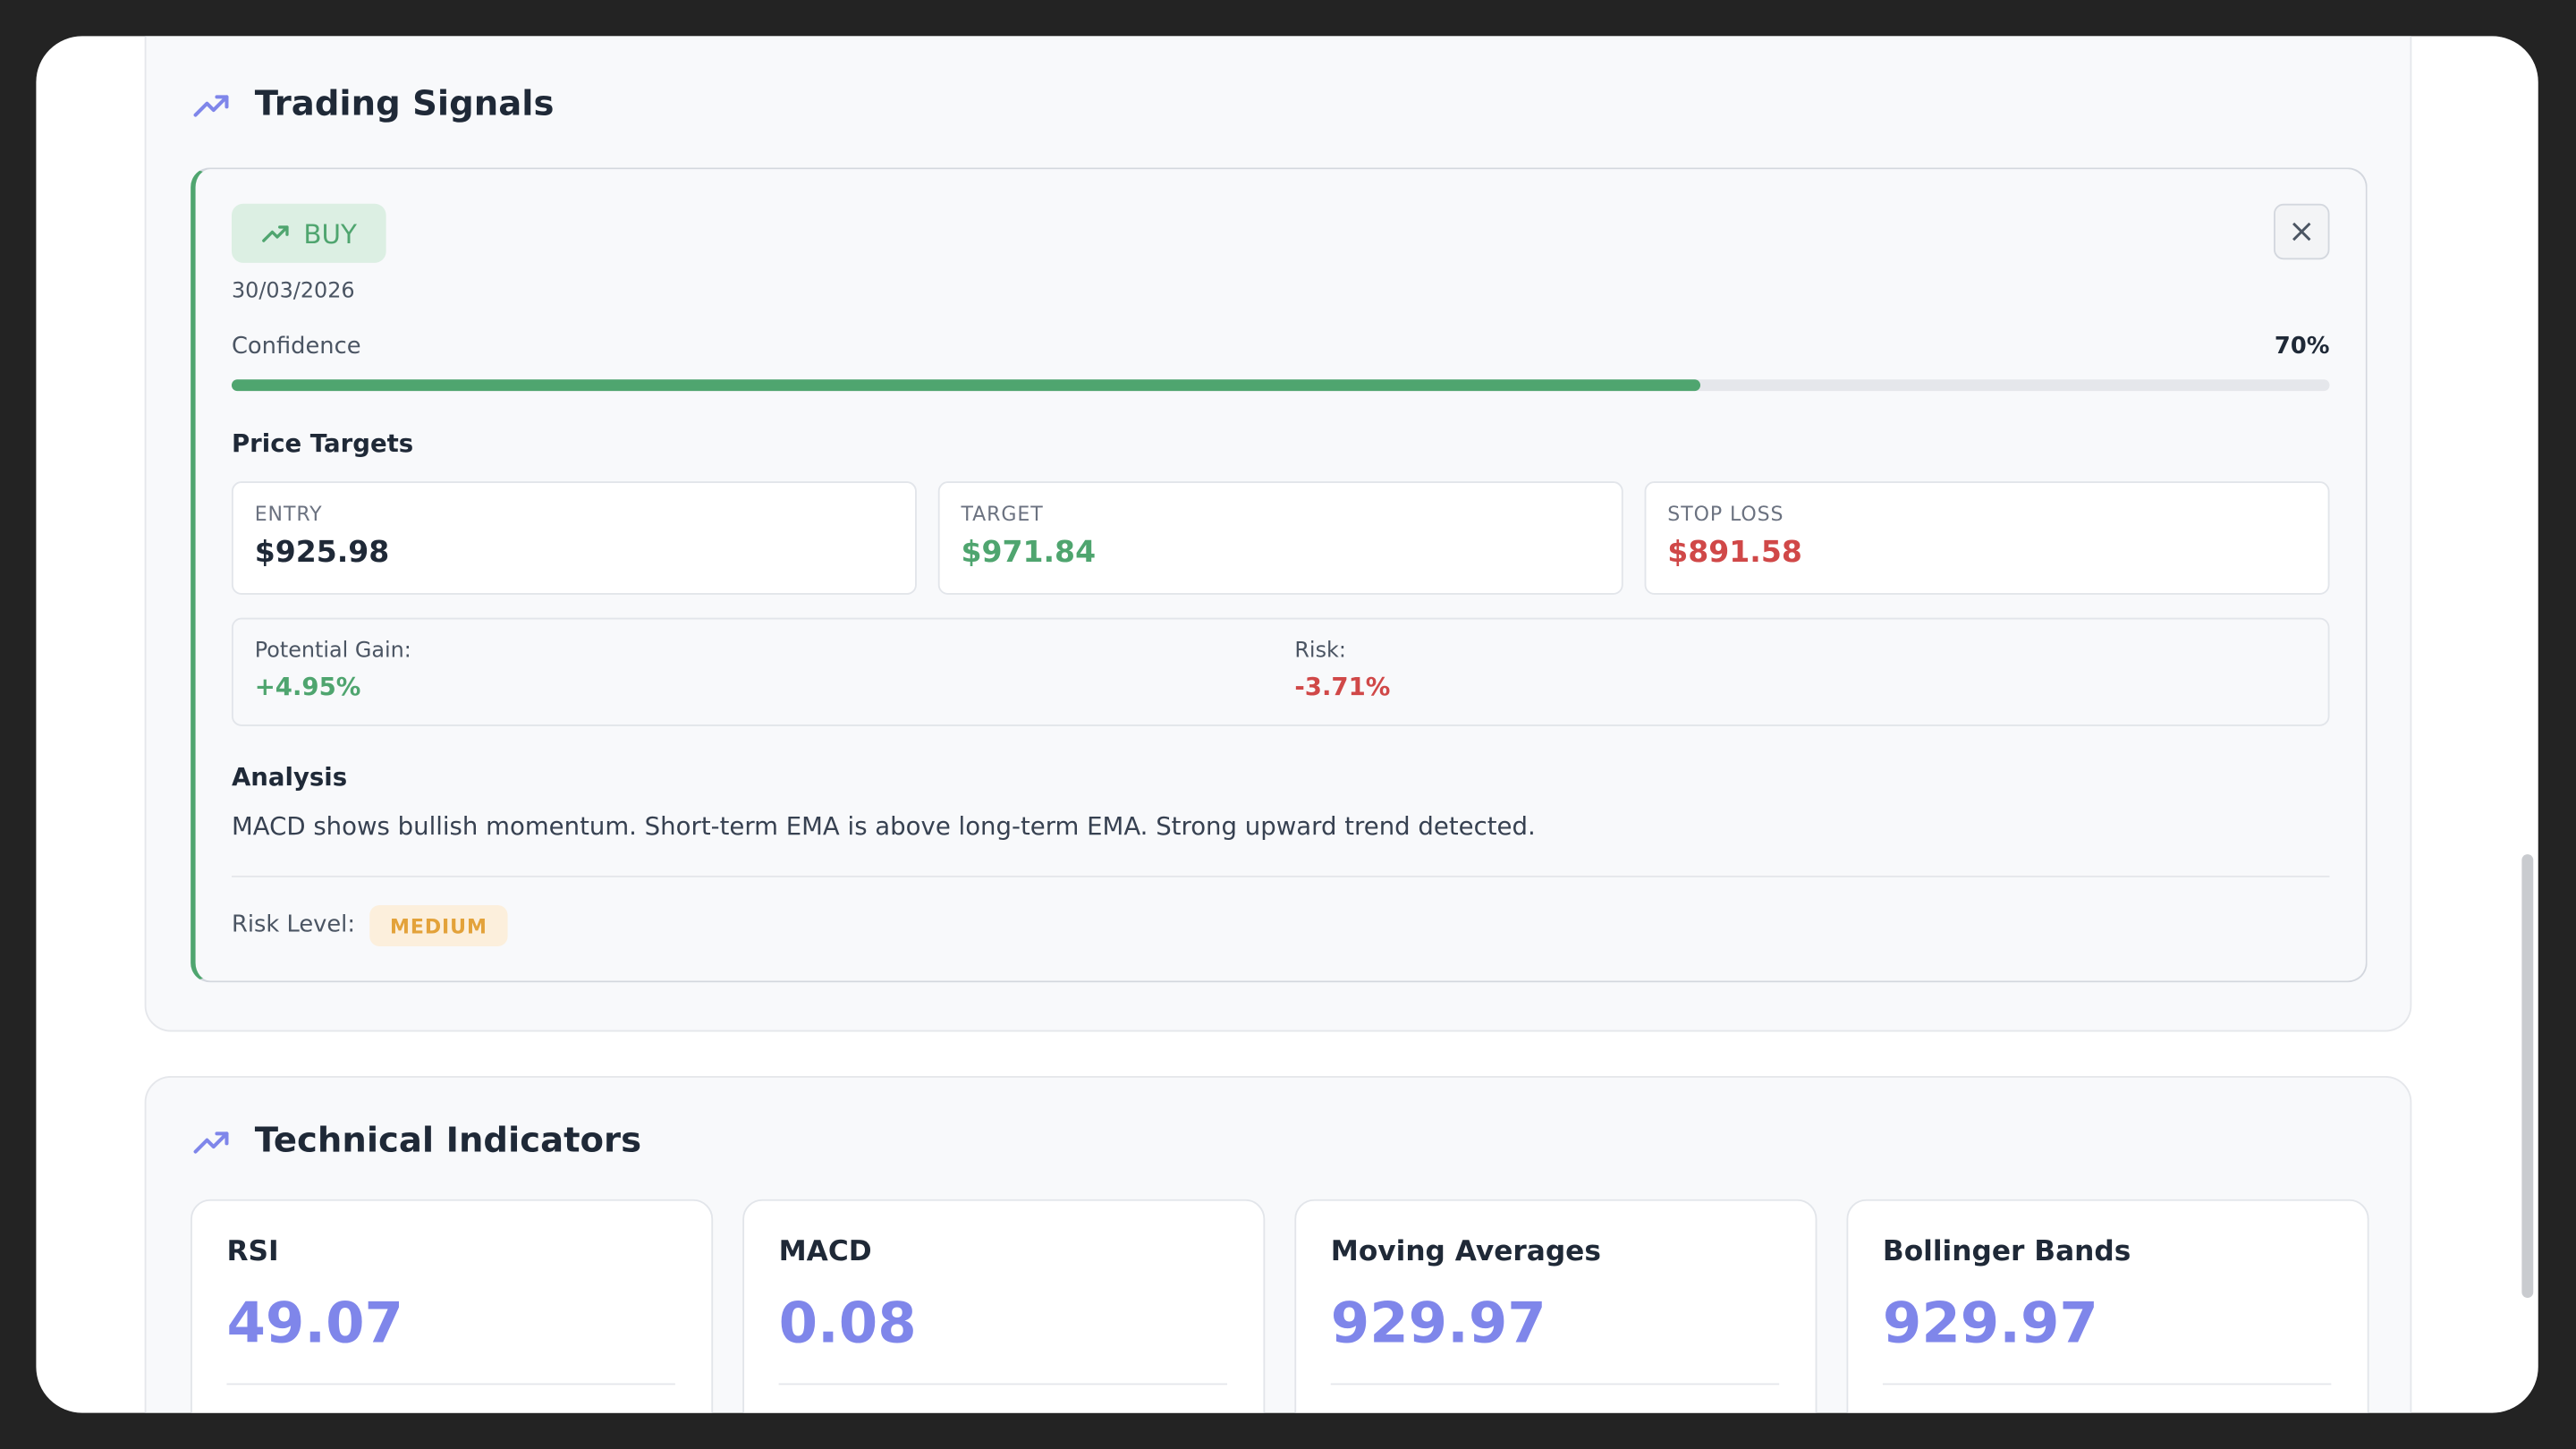  I want to click on risk-level-label: Risk Level:, so click(293, 924).